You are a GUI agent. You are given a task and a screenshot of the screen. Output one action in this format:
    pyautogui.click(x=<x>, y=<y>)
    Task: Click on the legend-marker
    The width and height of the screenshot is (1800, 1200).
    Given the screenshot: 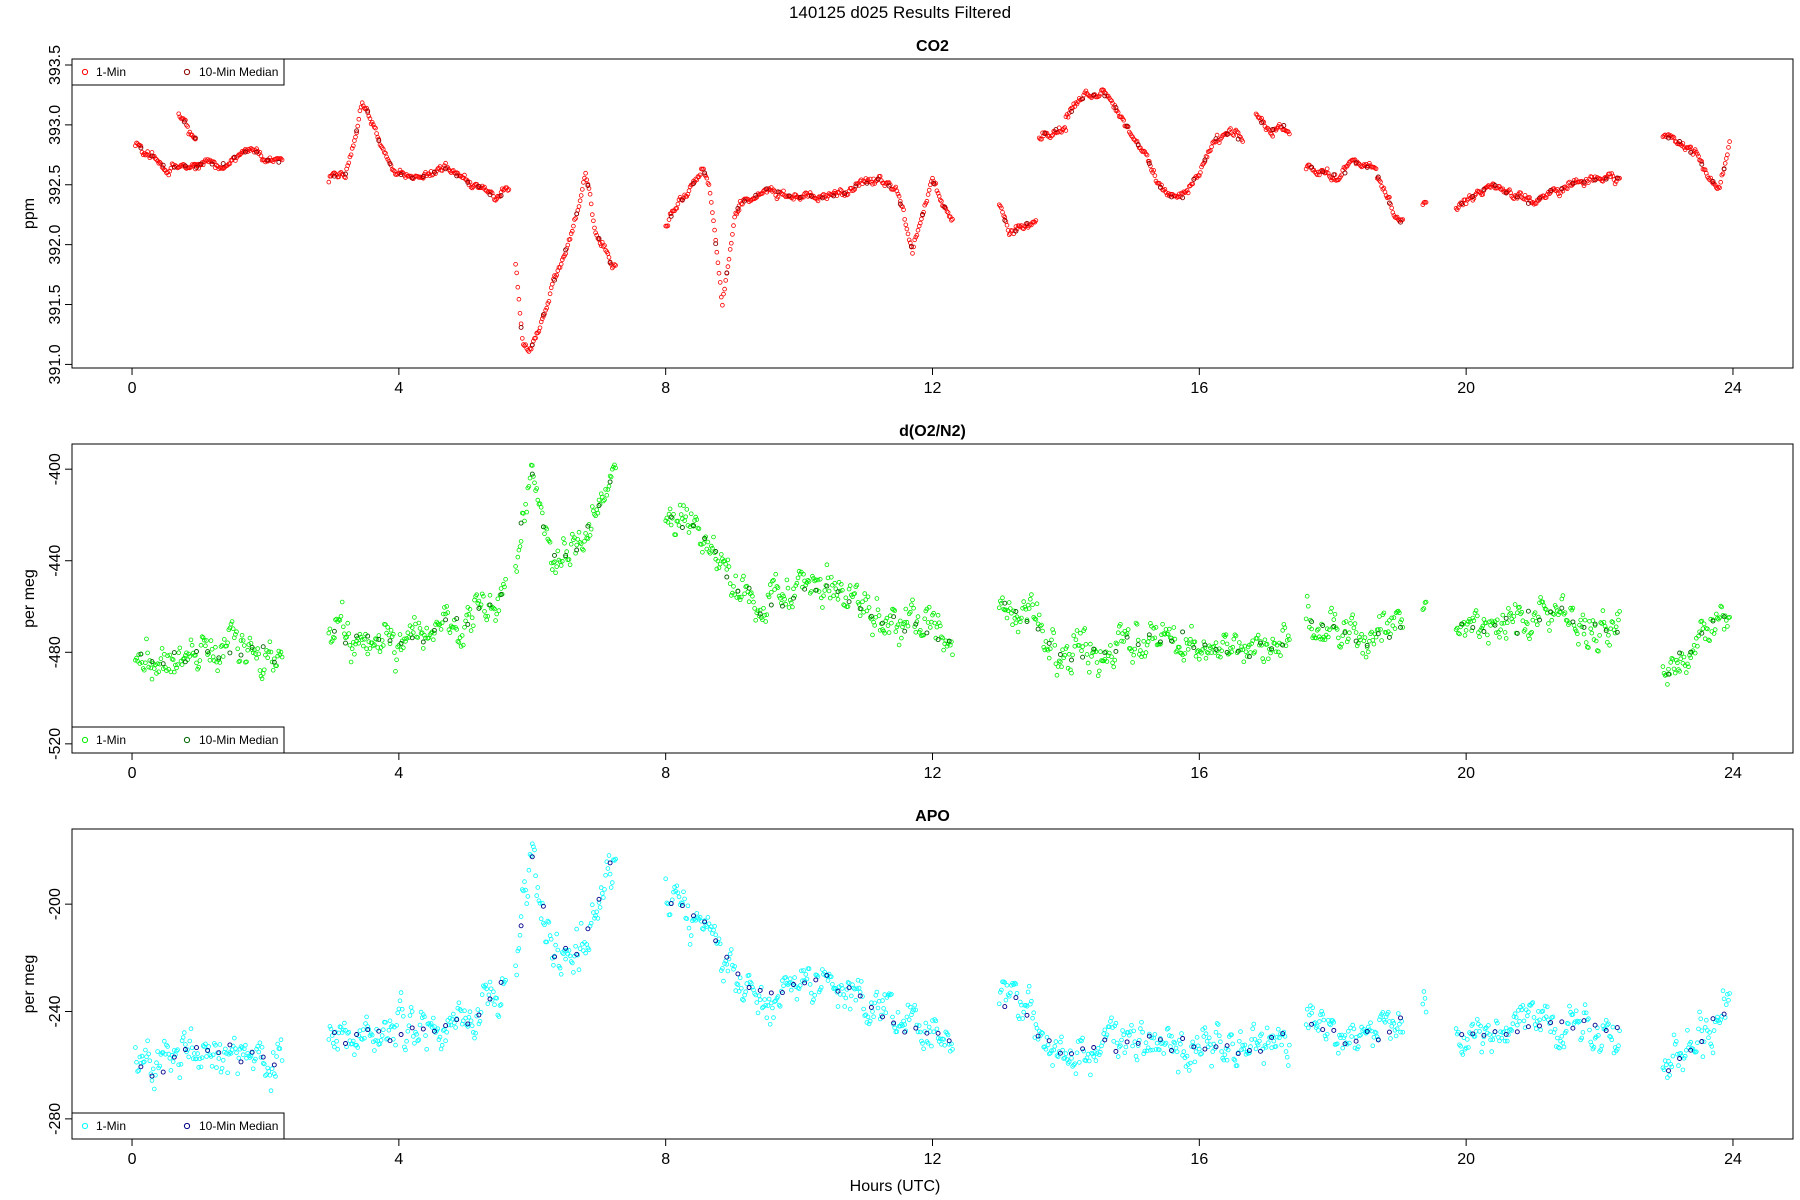 What is the action you would take?
    pyautogui.click(x=187, y=740)
    